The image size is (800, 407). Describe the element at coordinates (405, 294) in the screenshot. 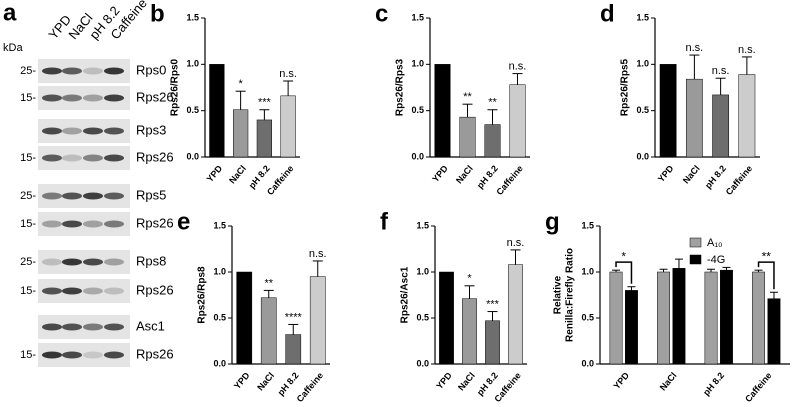

I see `y-axis-label: Rps26/Asc1` at that location.